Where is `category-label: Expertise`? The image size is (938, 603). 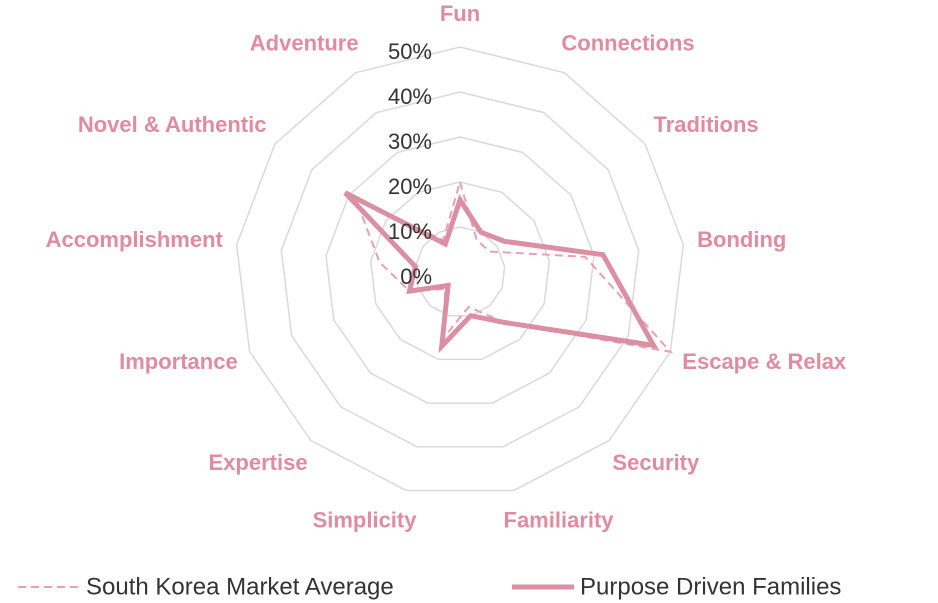
category-label: Expertise is located at coordinates (258, 462).